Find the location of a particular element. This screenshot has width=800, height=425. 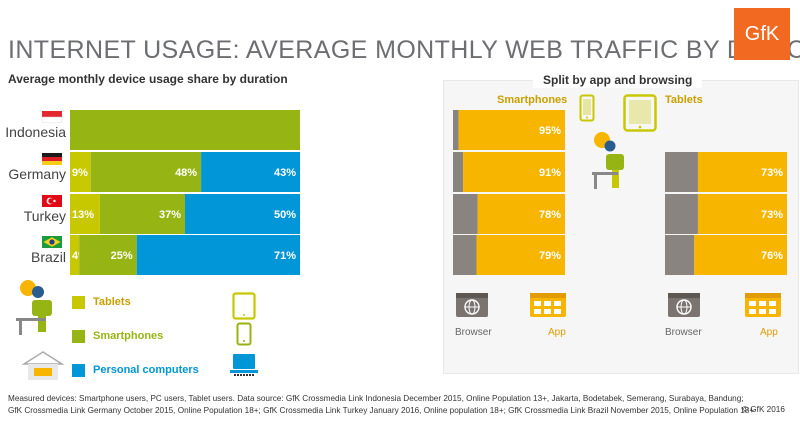

legend-swatch-tablets is located at coordinates (78, 302).